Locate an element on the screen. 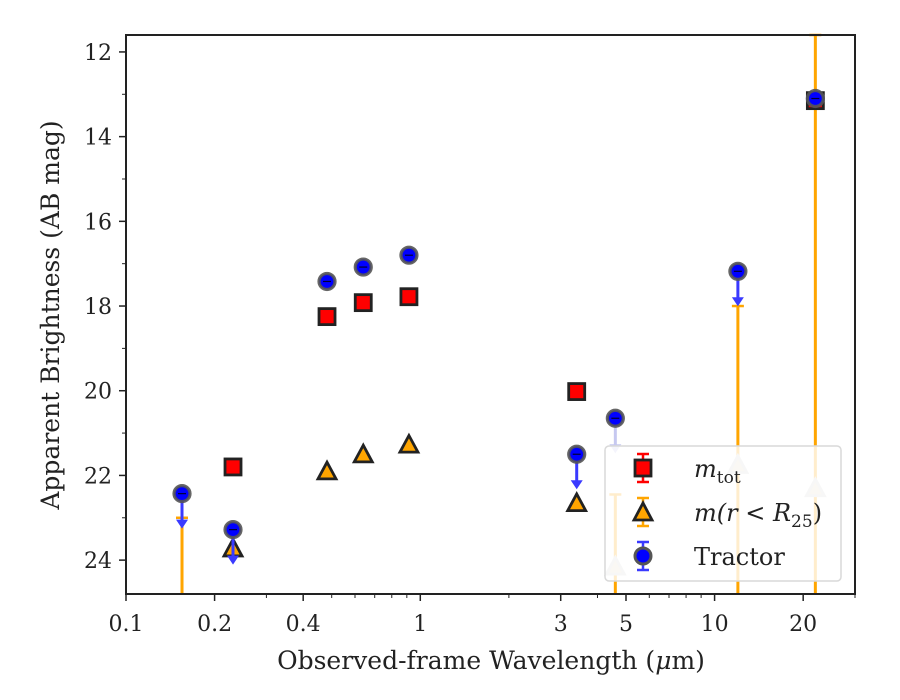 The width and height of the screenshot is (900, 700). y-axis-label: Apparent Brightness (AB mag) is located at coordinates (50, 315).